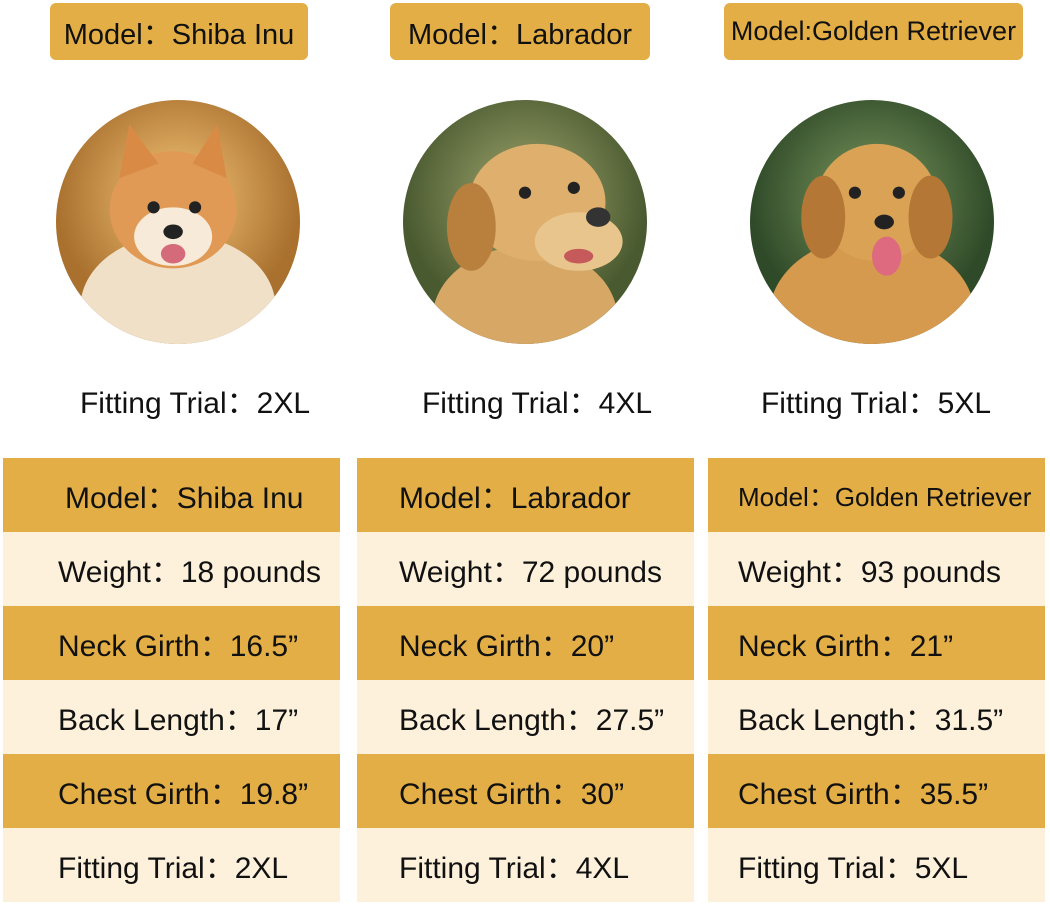 Image resolution: width=1050 pixels, height=906 pixels. What do you see at coordinates (876, 717) in the screenshot?
I see `table-row: Back Length：31.5”` at bounding box center [876, 717].